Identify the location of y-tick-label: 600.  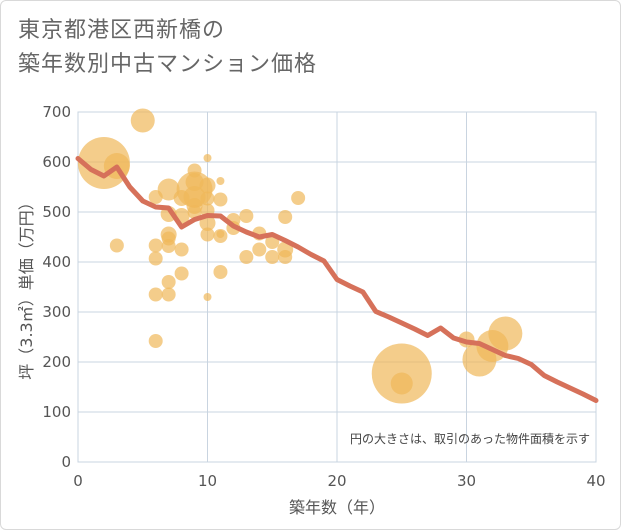
(56, 162).